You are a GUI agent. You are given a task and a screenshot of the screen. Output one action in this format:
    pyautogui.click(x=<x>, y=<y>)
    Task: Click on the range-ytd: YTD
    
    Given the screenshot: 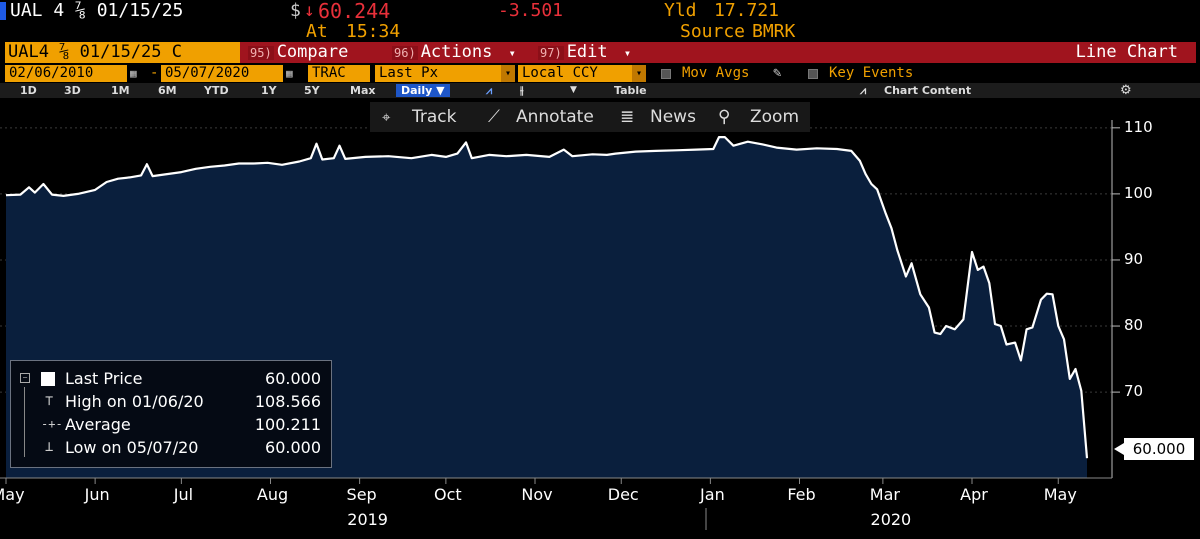 What is the action you would take?
    pyautogui.click(x=216, y=90)
    